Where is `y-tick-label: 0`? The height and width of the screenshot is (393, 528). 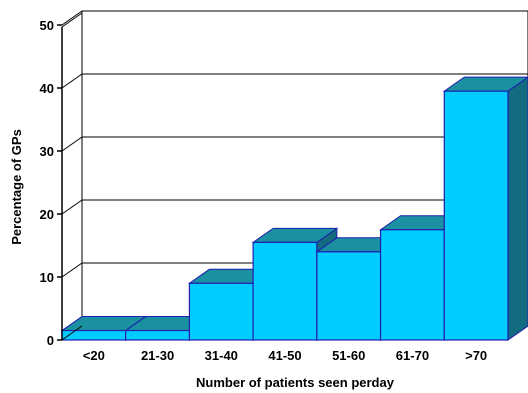 y-tick-label: 0 is located at coordinates (50, 340).